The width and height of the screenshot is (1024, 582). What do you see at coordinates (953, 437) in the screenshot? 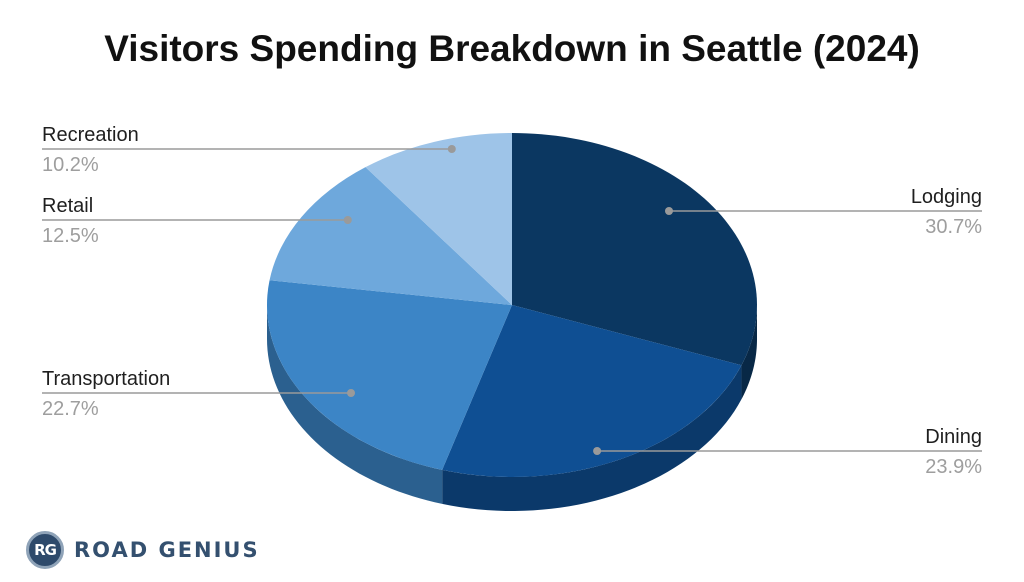
I see `label-dining: Dining` at bounding box center [953, 437].